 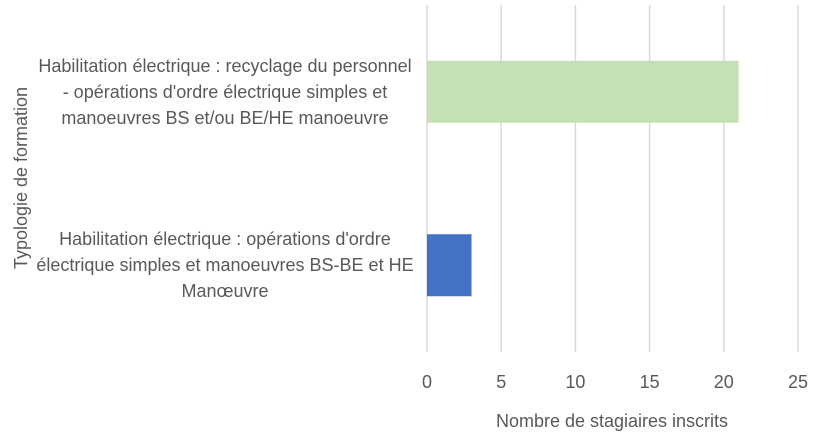 What do you see at coordinates (650, 382) in the screenshot?
I see `x-tick-label: 15` at bounding box center [650, 382].